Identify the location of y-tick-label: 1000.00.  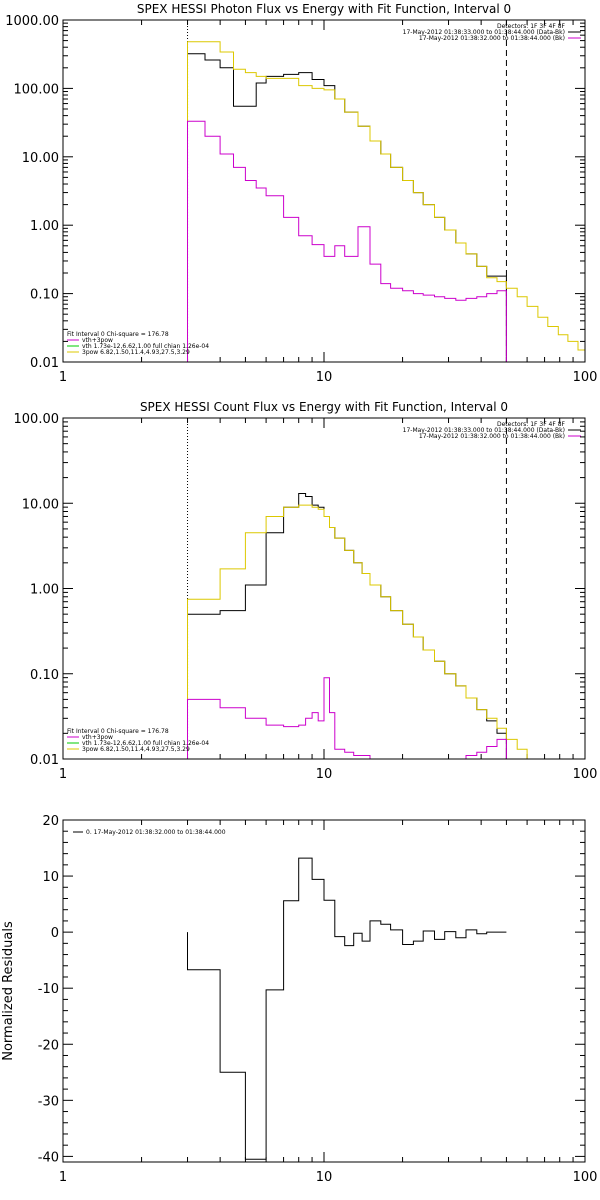
(32, 21).